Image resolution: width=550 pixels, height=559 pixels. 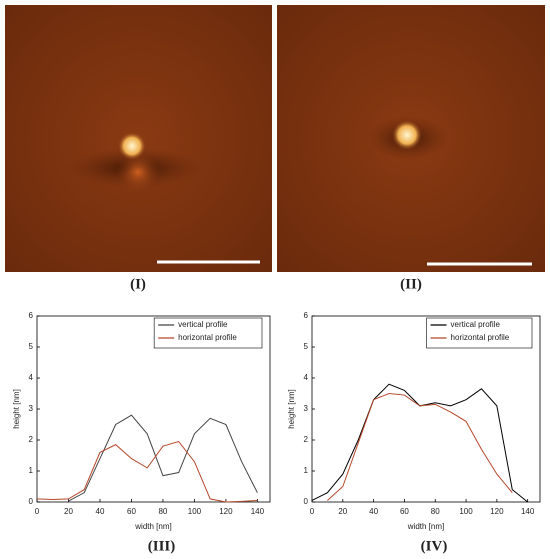 What do you see at coordinates (162, 546) in the screenshot?
I see `panel-caption: (III)` at bounding box center [162, 546].